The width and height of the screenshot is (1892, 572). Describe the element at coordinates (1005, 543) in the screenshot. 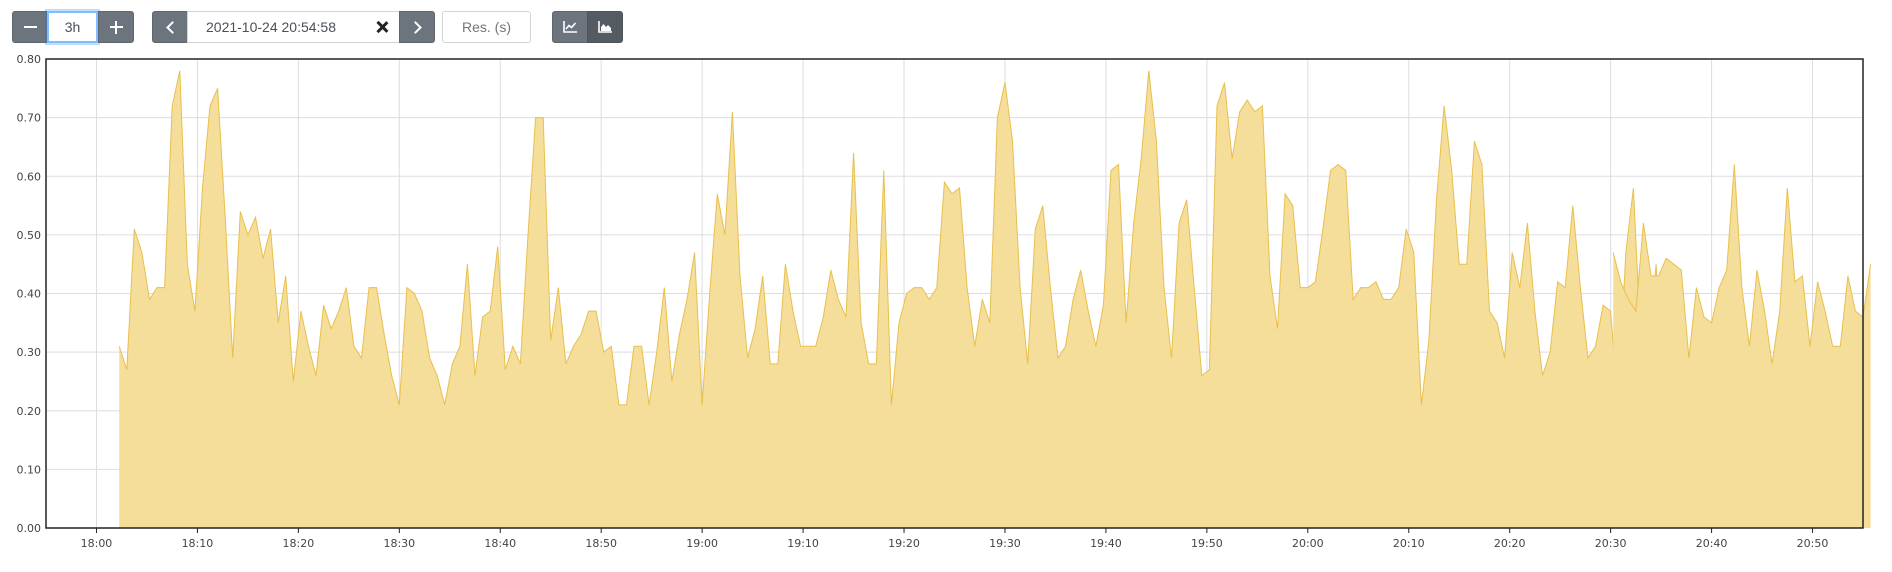

I see `x-tick-label: 19:30` at that location.